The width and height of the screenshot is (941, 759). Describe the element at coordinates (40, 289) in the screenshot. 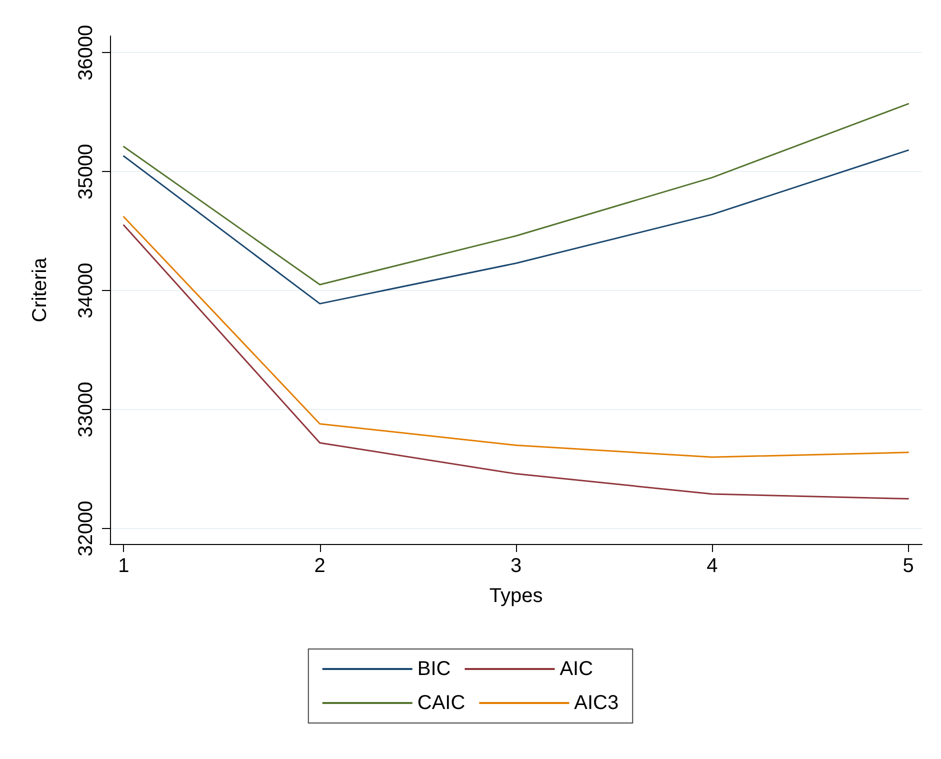

I see `y-axis-title: Criteria` at that location.